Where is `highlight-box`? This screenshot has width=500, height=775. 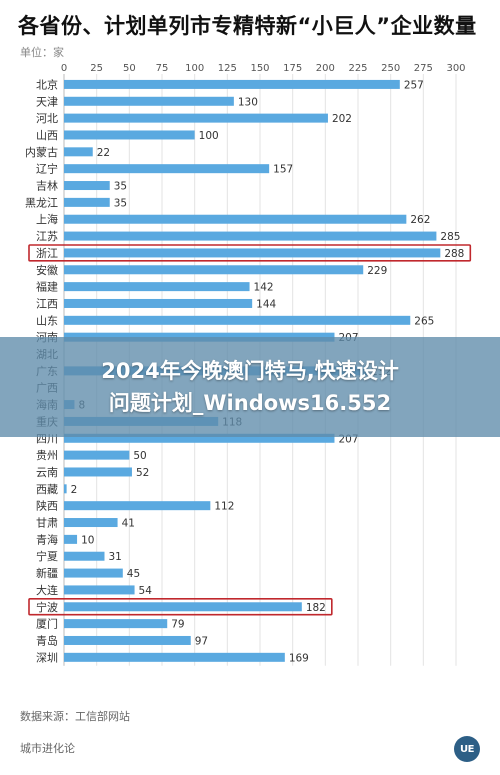 highlight-box is located at coordinates (180, 607).